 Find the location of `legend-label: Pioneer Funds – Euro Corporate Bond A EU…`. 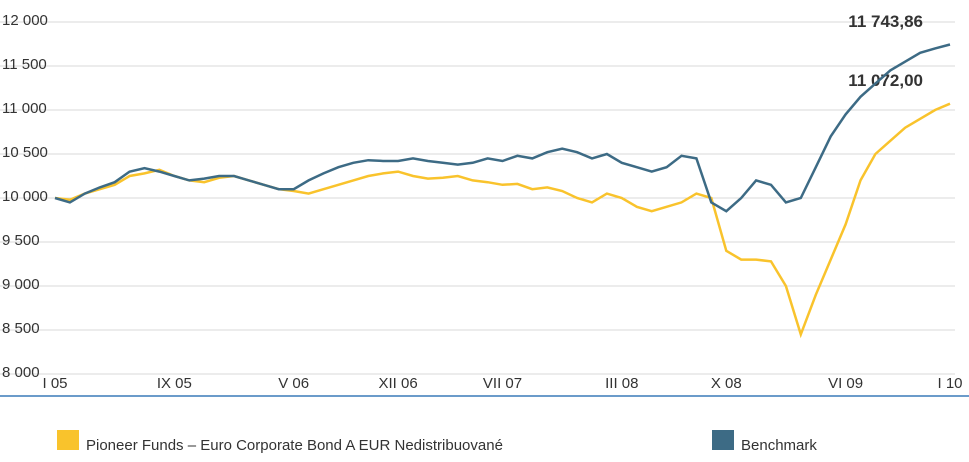

legend-label: Pioneer Funds – Euro Corporate Bond A EU… is located at coordinates (294, 445).